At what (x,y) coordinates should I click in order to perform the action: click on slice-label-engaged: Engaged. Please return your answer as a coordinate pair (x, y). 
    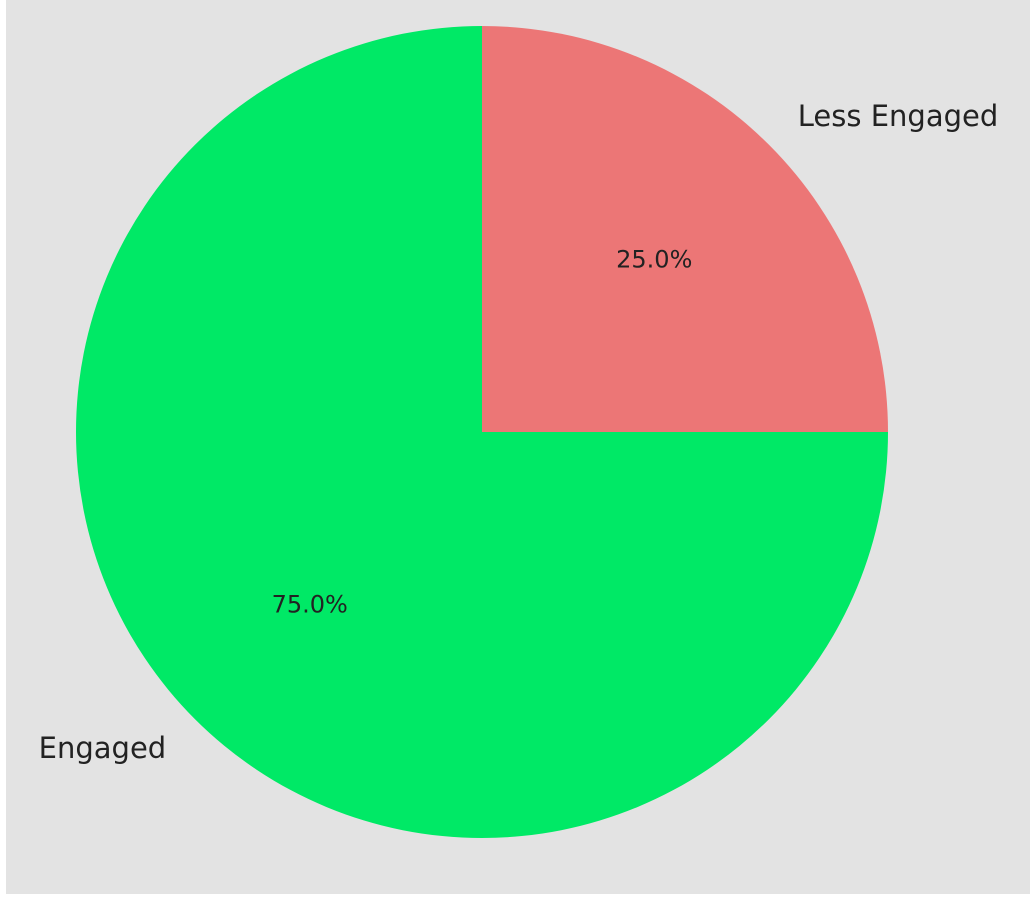
    Looking at the image, I should click on (103, 748).